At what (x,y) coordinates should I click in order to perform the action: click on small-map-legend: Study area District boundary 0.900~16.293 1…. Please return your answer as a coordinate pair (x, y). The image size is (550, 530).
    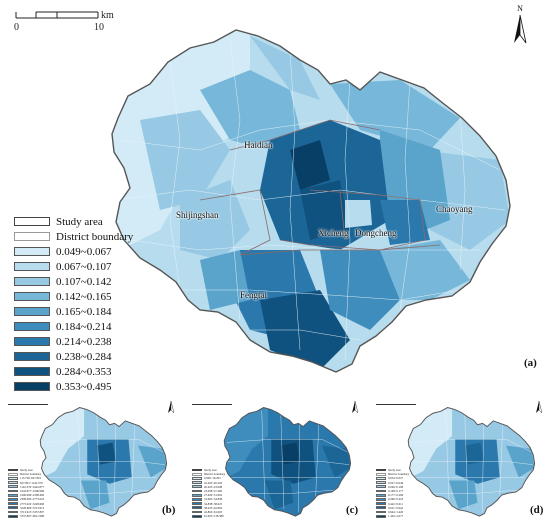
    Looking at the image, I should click on (222, 493).